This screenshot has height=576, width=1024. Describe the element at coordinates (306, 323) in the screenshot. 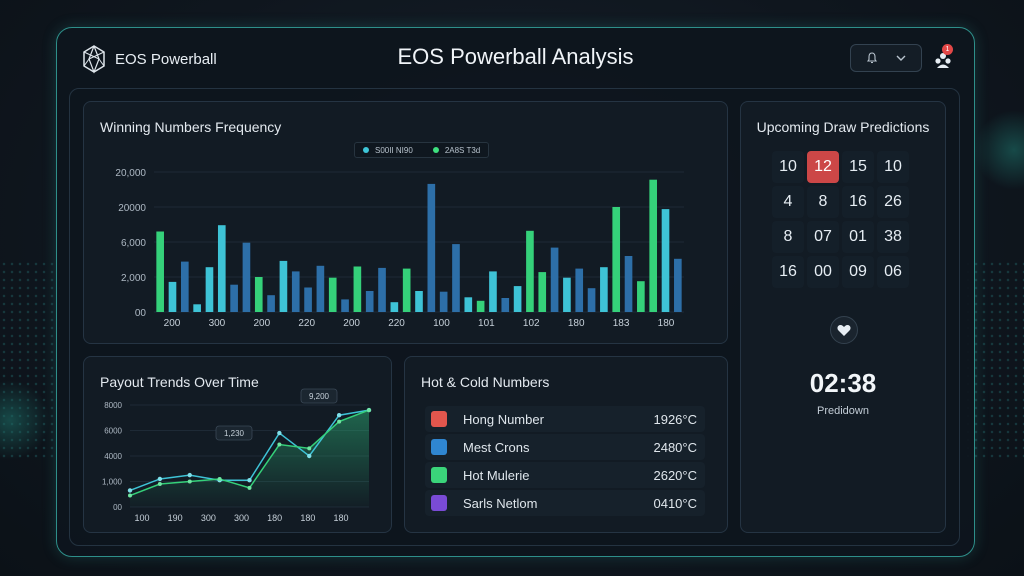

I see `x-tick-label: 220` at that location.